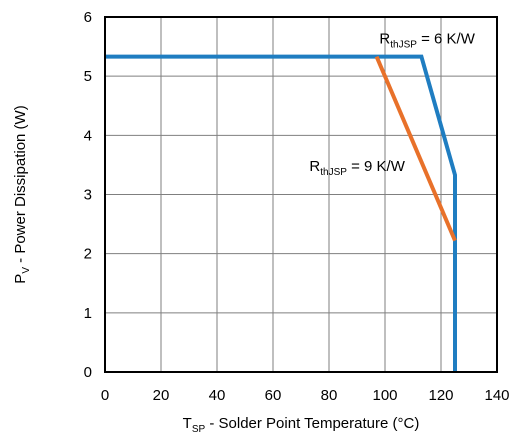 This screenshot has width=516, height=441. What do you see at coordinates (357, 168) in the screenshot?
I see `series-annotation-2: RthJSP = 9 K/W` at bounding box center [357, 168].